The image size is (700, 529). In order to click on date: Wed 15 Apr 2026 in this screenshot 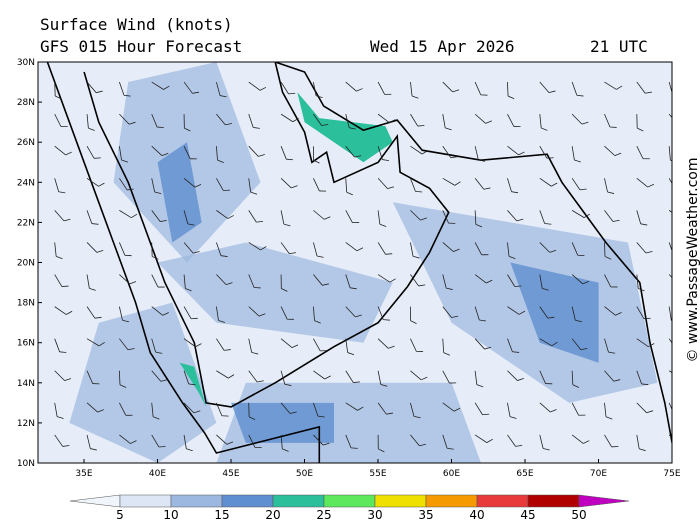, I will do `click(442, 46)`.